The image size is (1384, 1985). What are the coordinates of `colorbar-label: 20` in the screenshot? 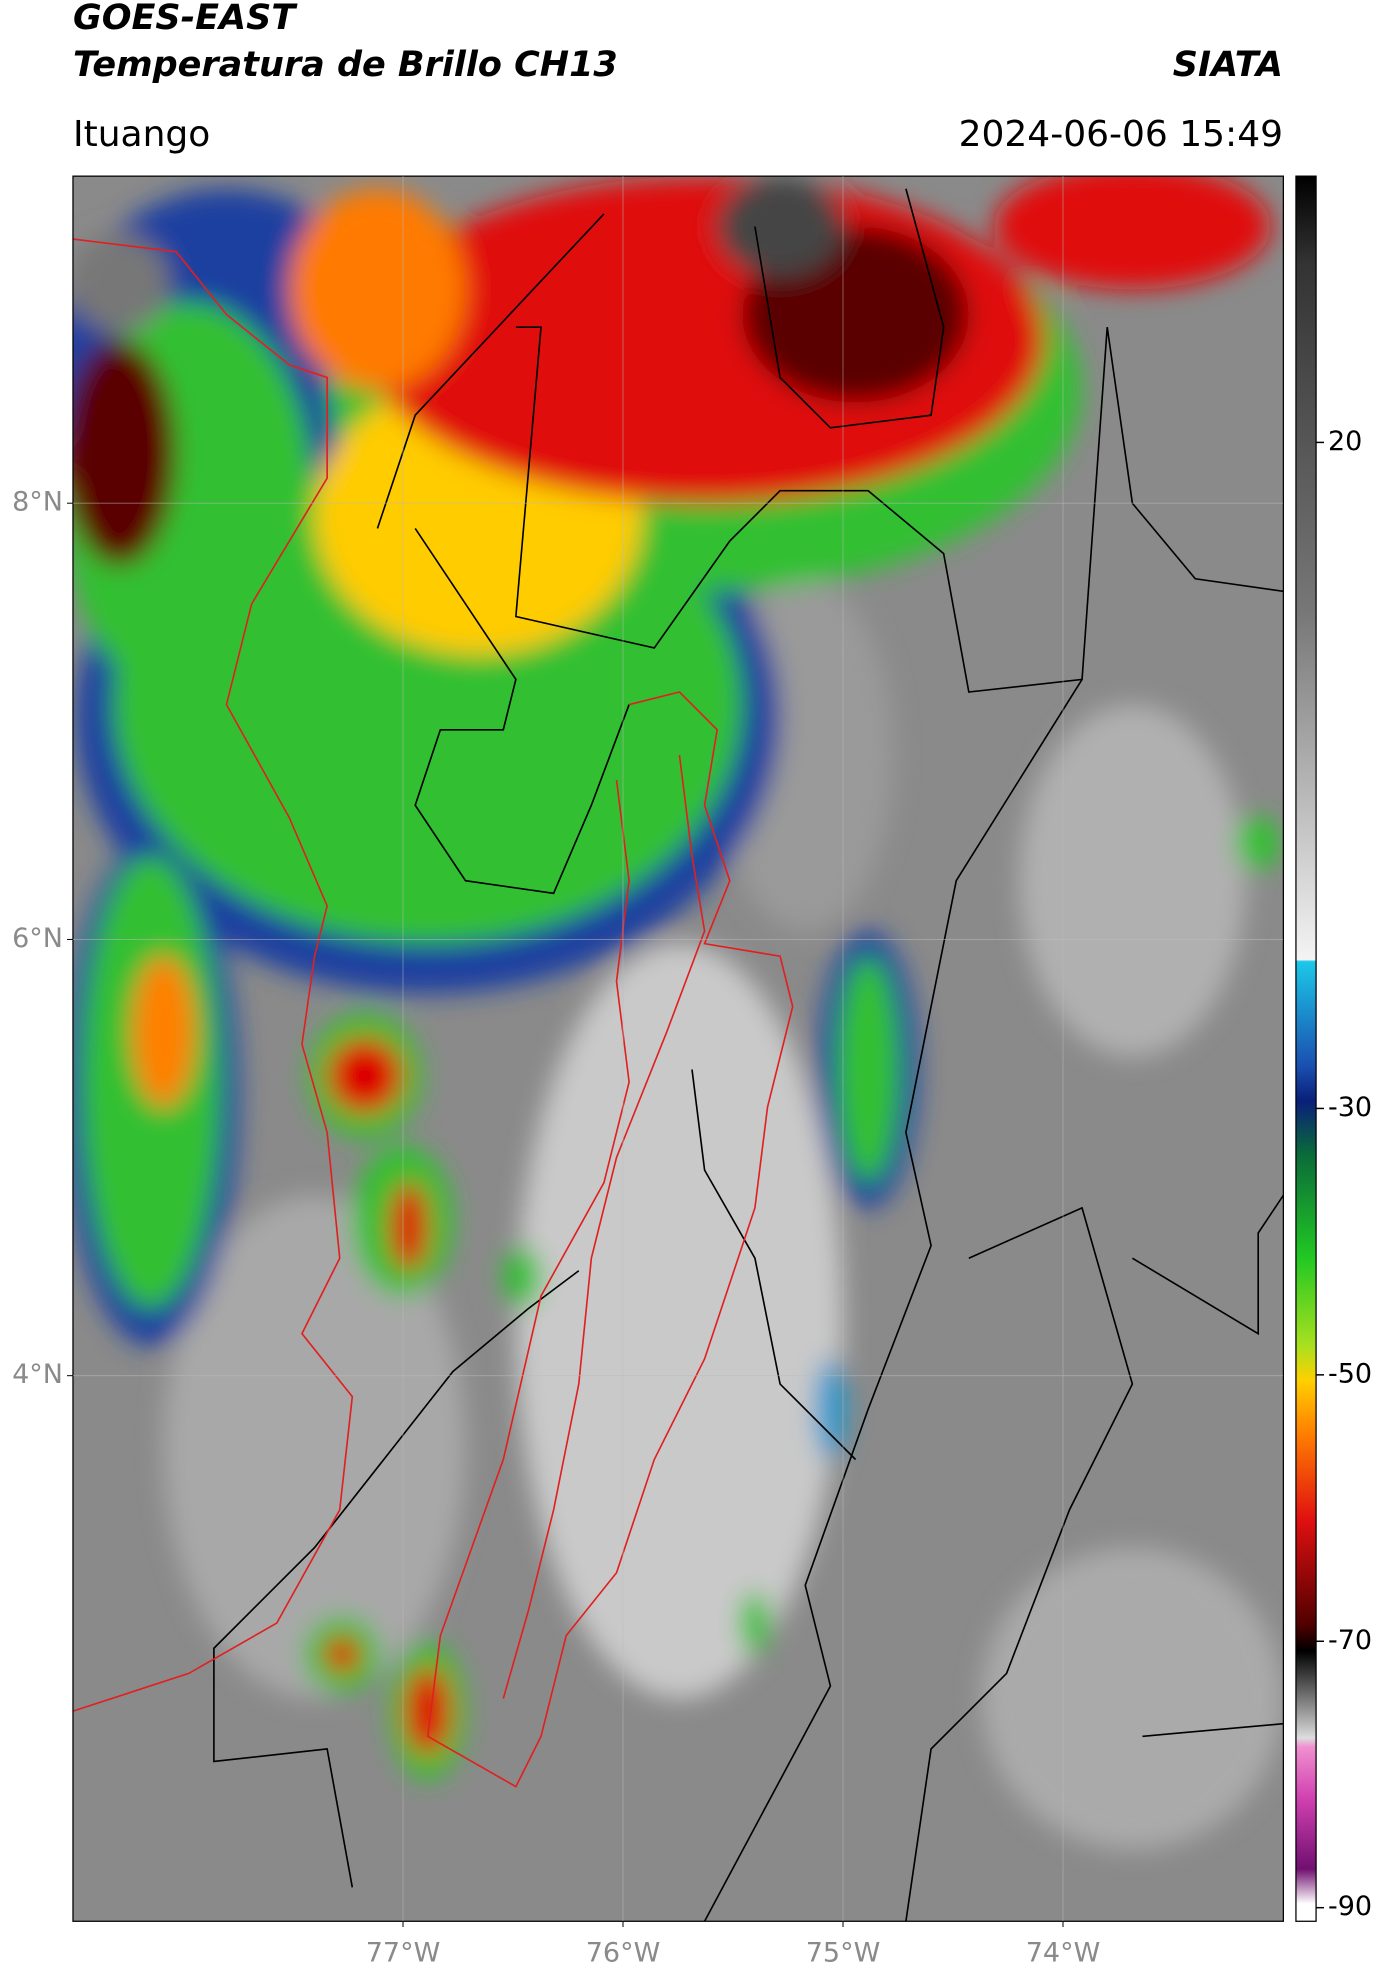 It's located at (1345, 441).